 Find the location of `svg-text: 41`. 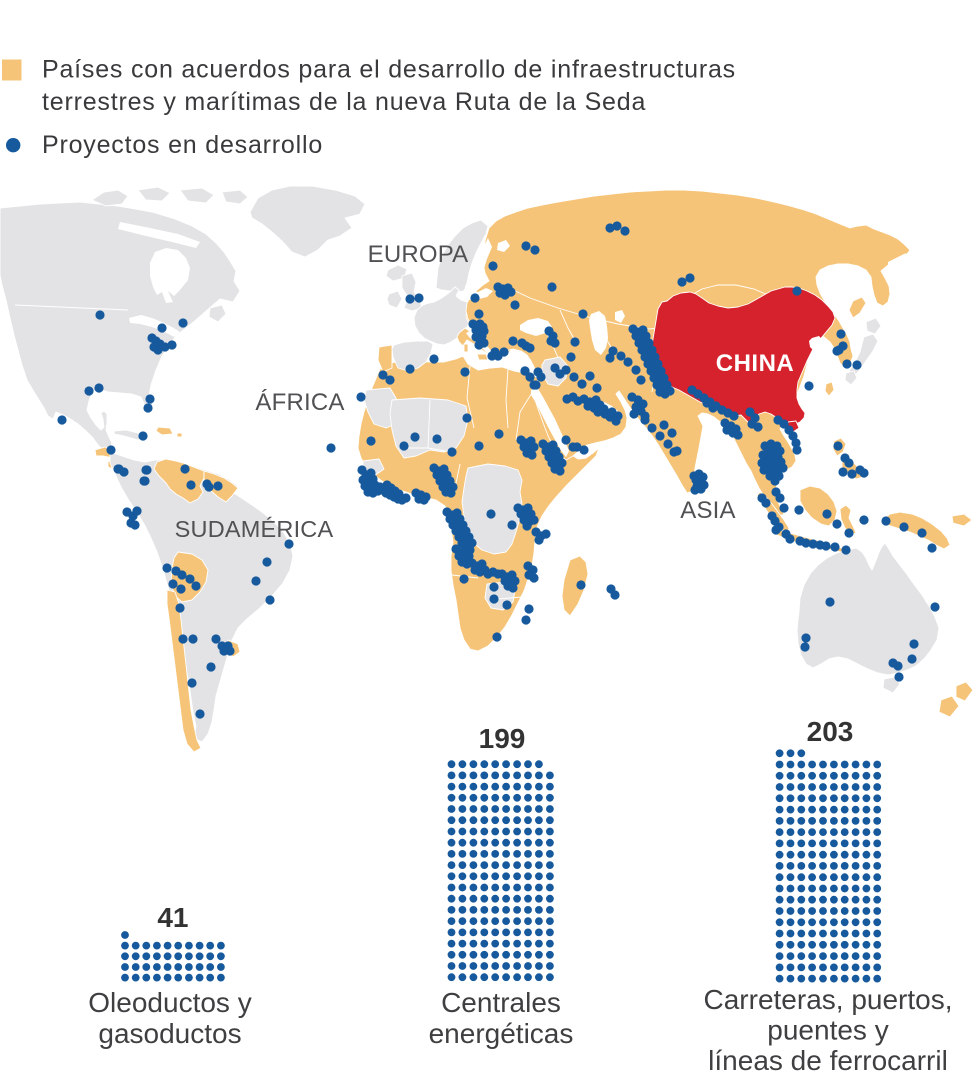

svg-text: 41 is located at coordinates (172, 917).